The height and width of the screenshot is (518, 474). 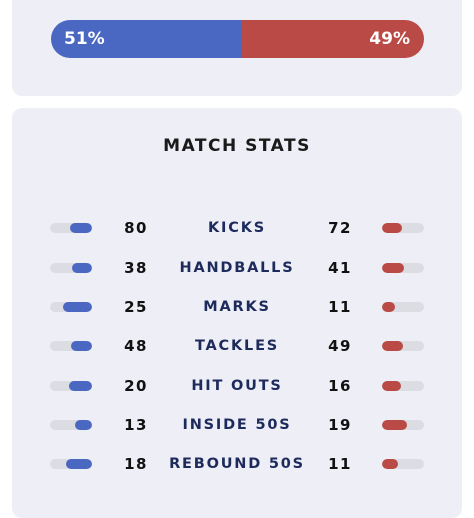 What do you see at coordinates (136, 228) in the screenshot?
I see `home-value: 80` at bounding box center [136, 228].